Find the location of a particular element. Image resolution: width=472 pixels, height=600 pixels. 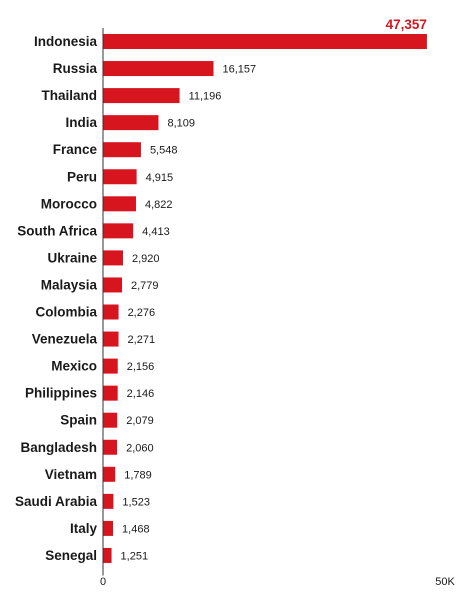

data-label: 1,468 is located at coordinates (136, 529).